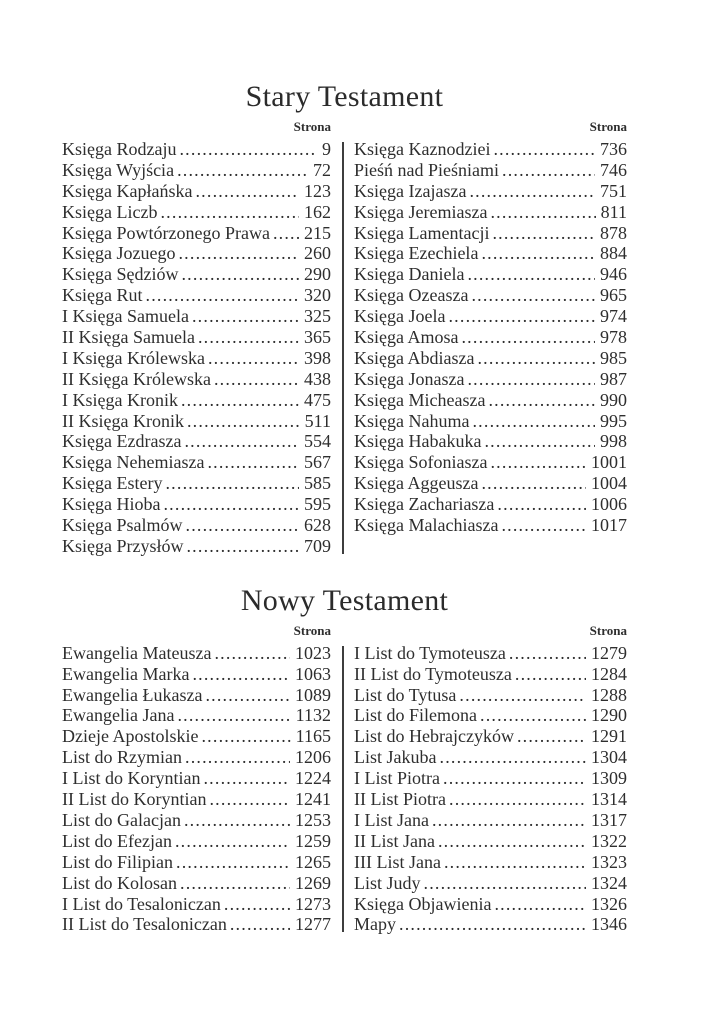 The height and width of the screenshot is (1024, 722). I want to click on page-number: 511, so click(317, 420).